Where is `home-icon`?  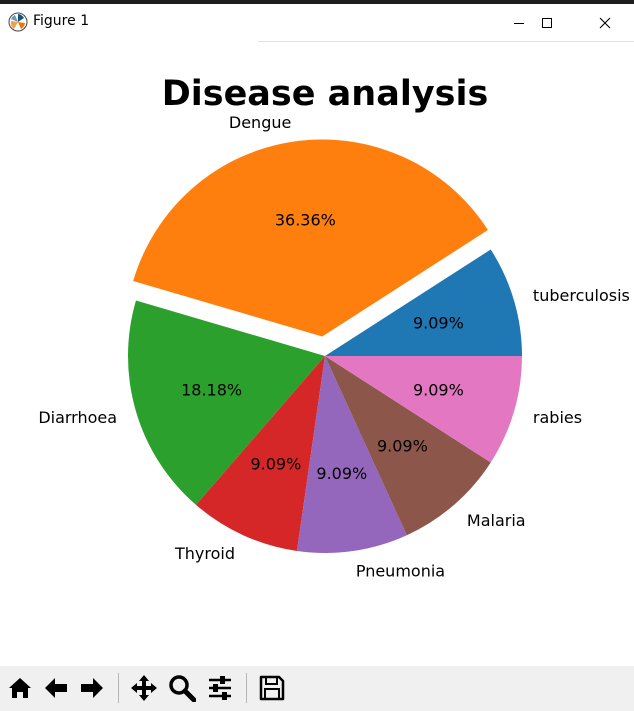 home-icon is located at coordinates (20, 688).